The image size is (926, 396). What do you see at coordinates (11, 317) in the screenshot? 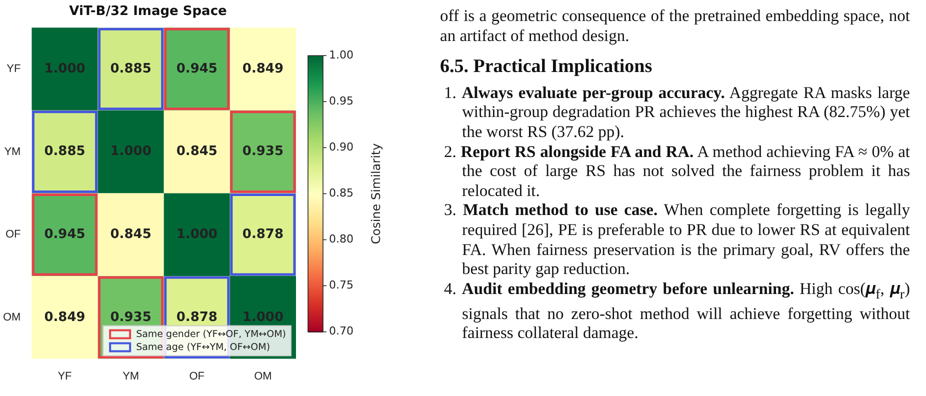
I see `y-tick-label: OM` at bounding box center [11, 317].